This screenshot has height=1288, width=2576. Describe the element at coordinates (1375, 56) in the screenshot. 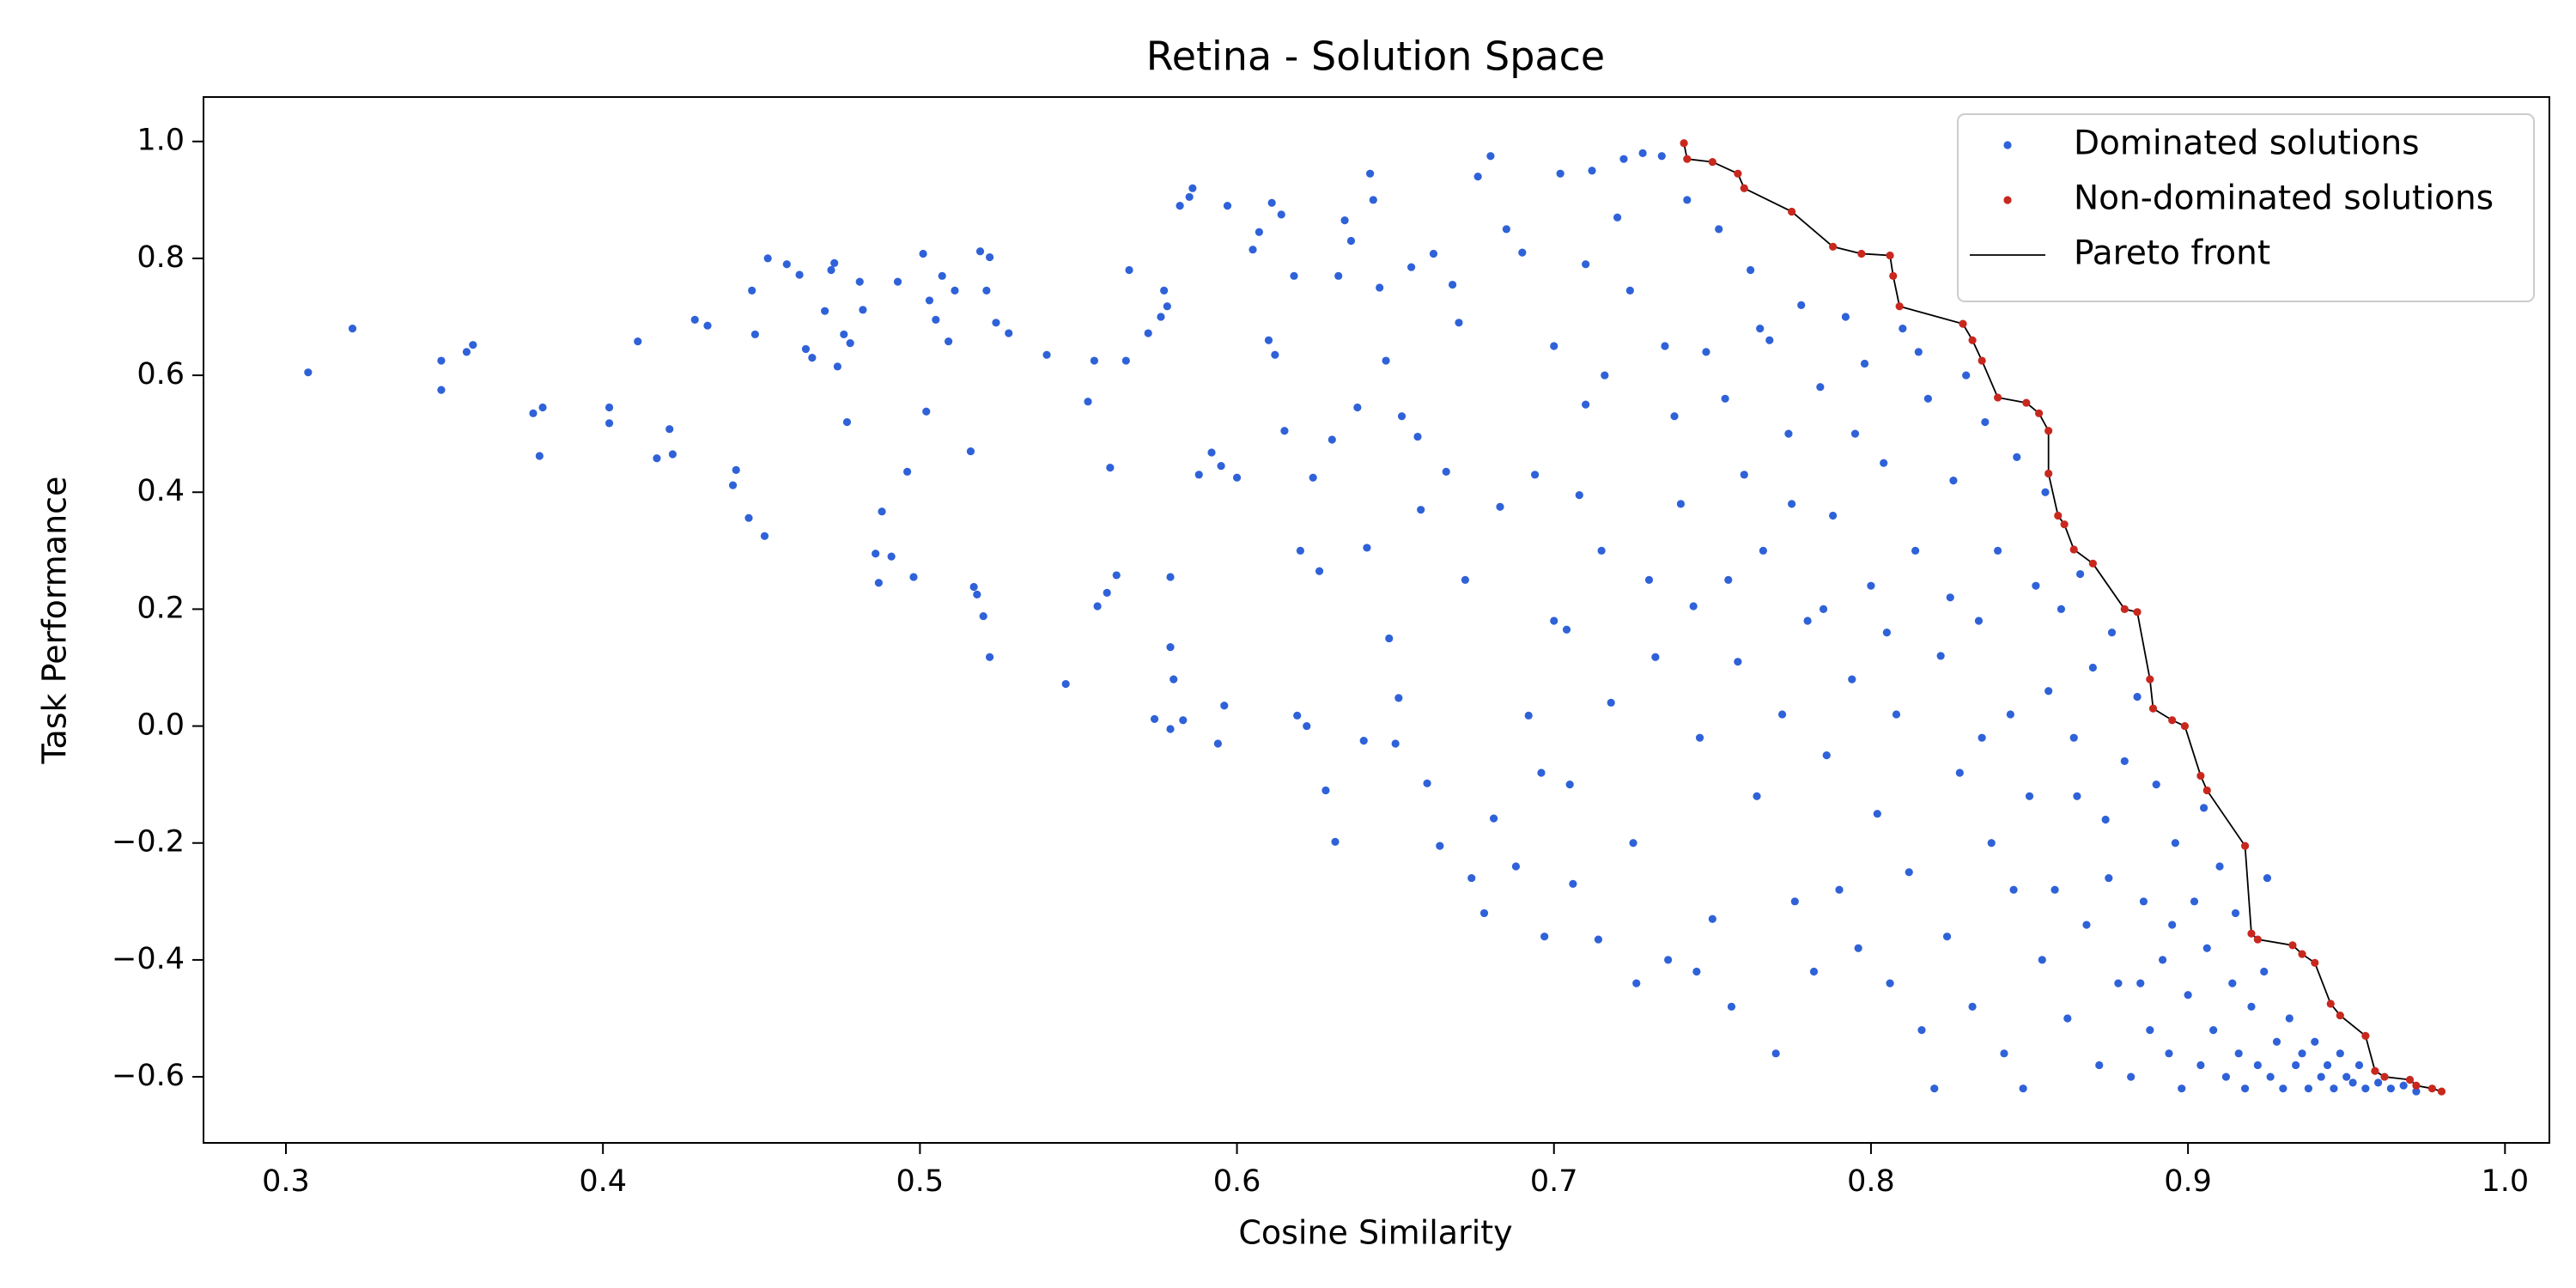

I see `chart-title: Retina - Solution Space` at that location.